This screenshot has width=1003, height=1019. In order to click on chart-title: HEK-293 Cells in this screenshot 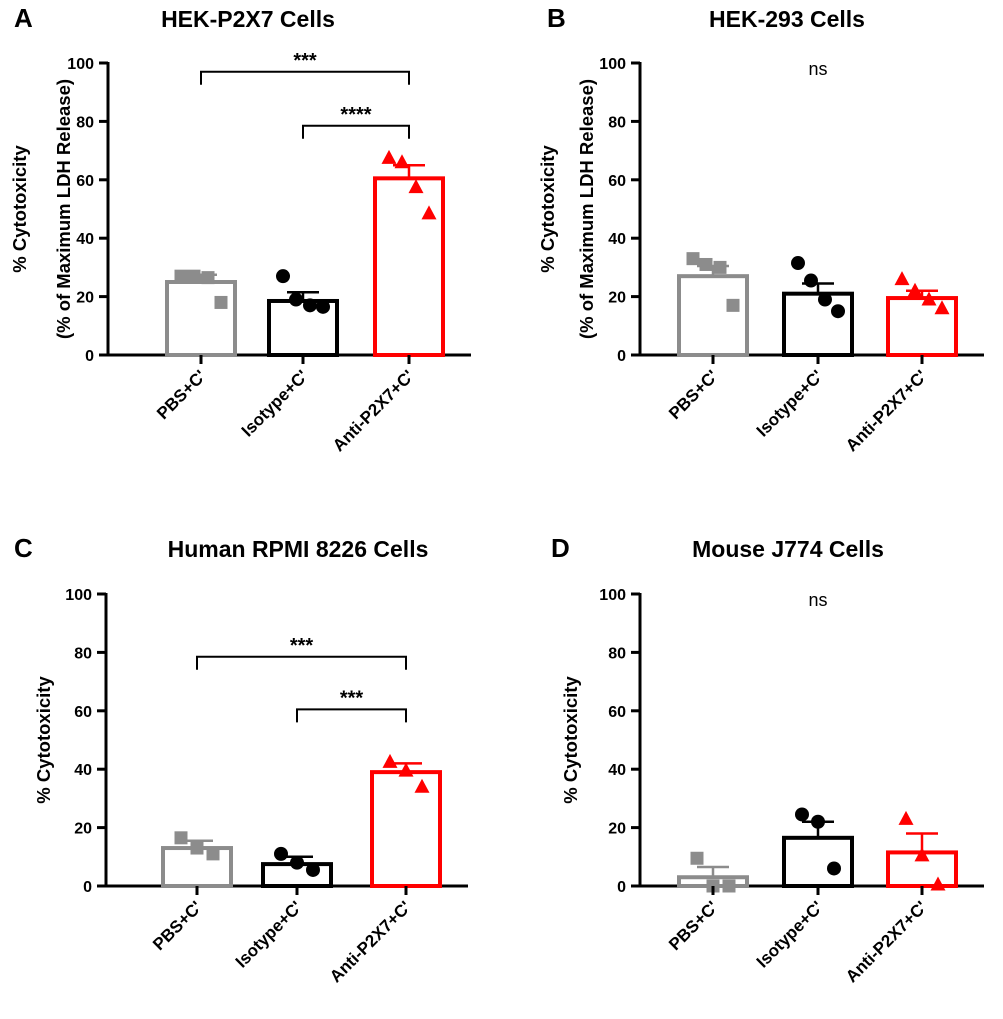, I will do `click(787, 19)`.